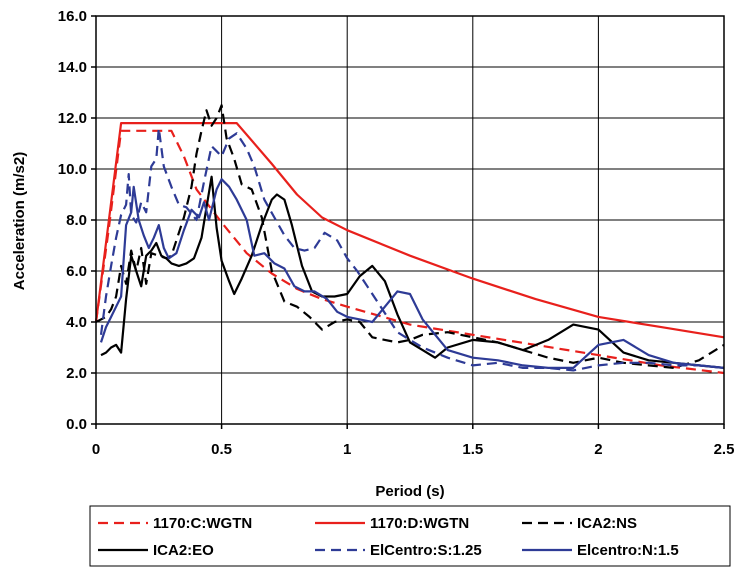  What do you see at coordinates (76, 373) in the screenshot?
I see `y-tick-label: 2.0` at bounding box center [76, 373].